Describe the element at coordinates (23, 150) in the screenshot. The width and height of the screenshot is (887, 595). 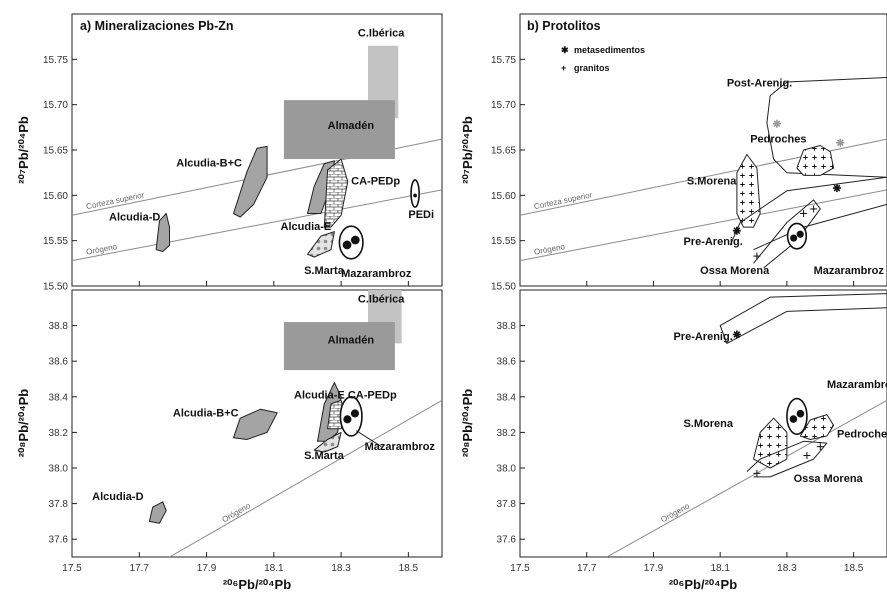
I see `a-top-ylabel: ²⁰⁷Pb/²⁰⁴Pb` at that location.